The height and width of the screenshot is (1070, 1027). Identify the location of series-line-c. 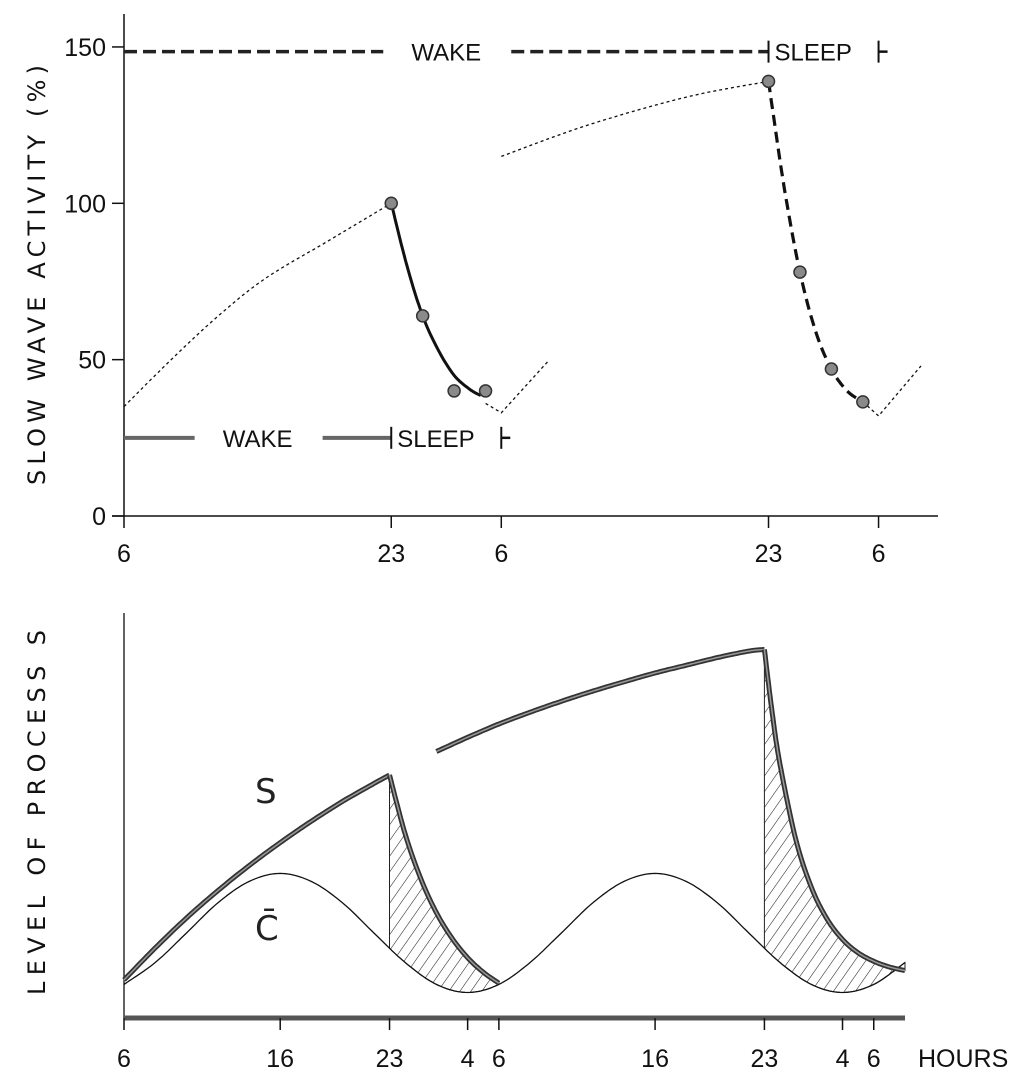
(514, 933).